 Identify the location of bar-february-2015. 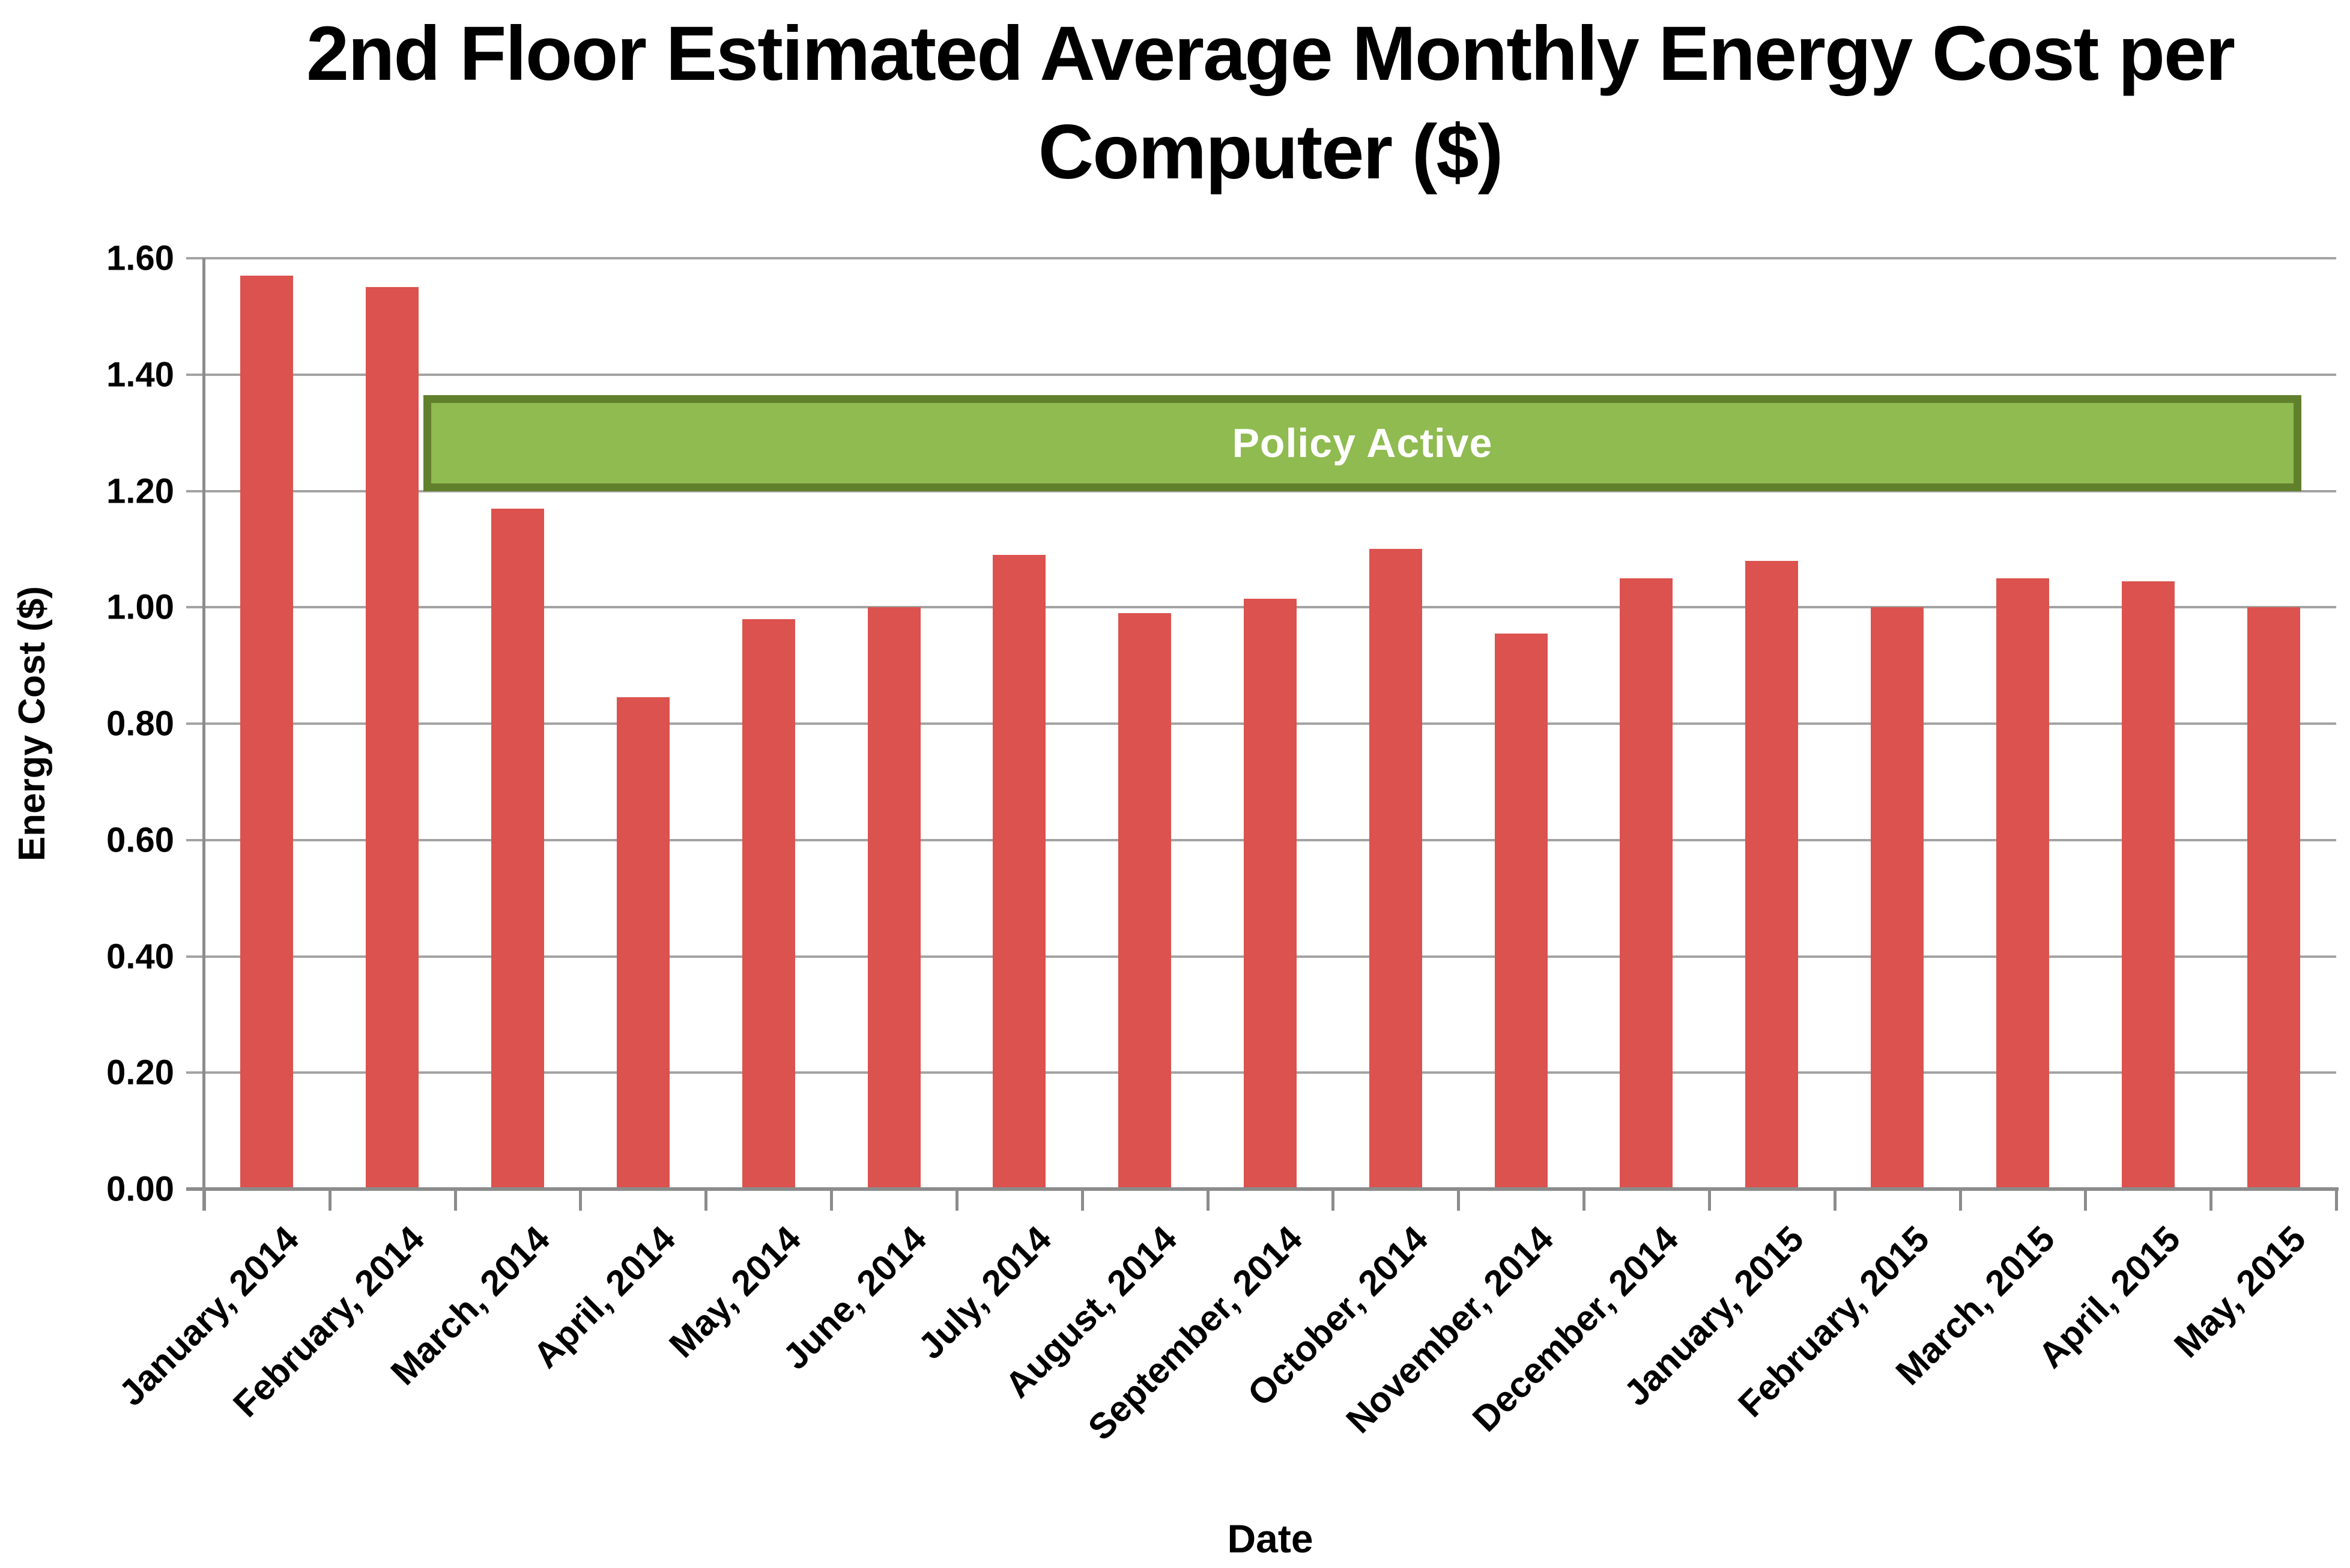
(1898, 898).